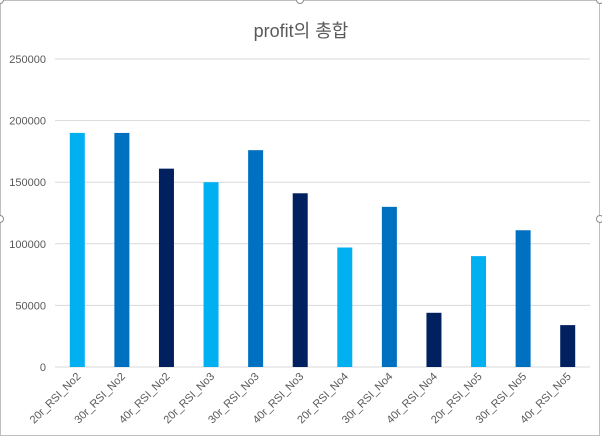  I want to click on chart-title: profit의 총합, so click(301, 31).